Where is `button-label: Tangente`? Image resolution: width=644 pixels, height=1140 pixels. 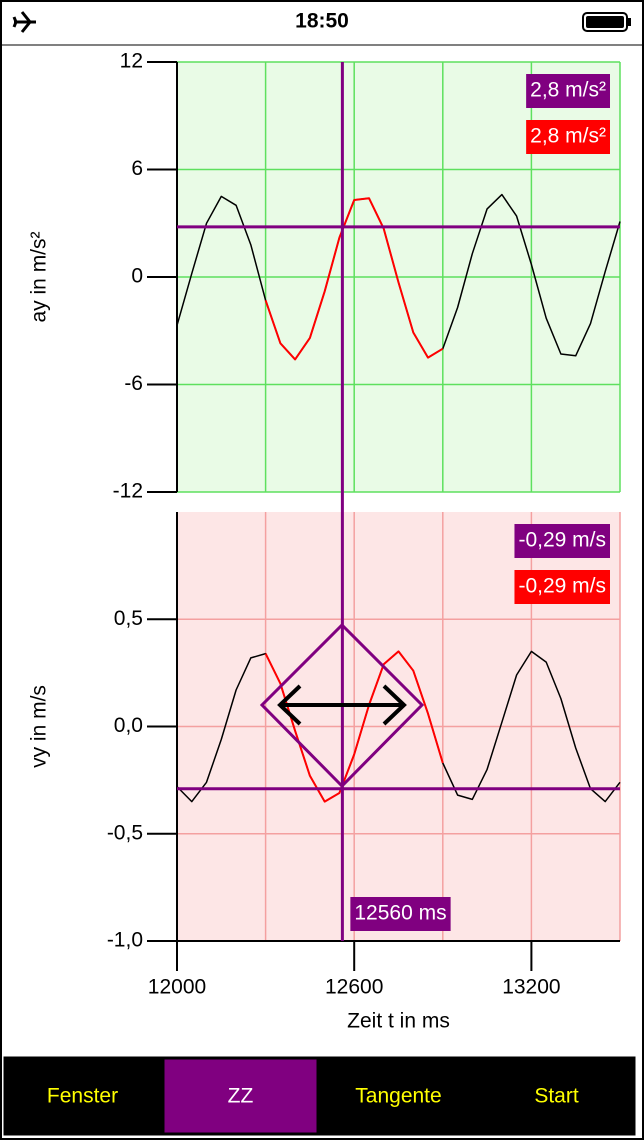
button-label: Tangente is located at coordinates (398, 1096).